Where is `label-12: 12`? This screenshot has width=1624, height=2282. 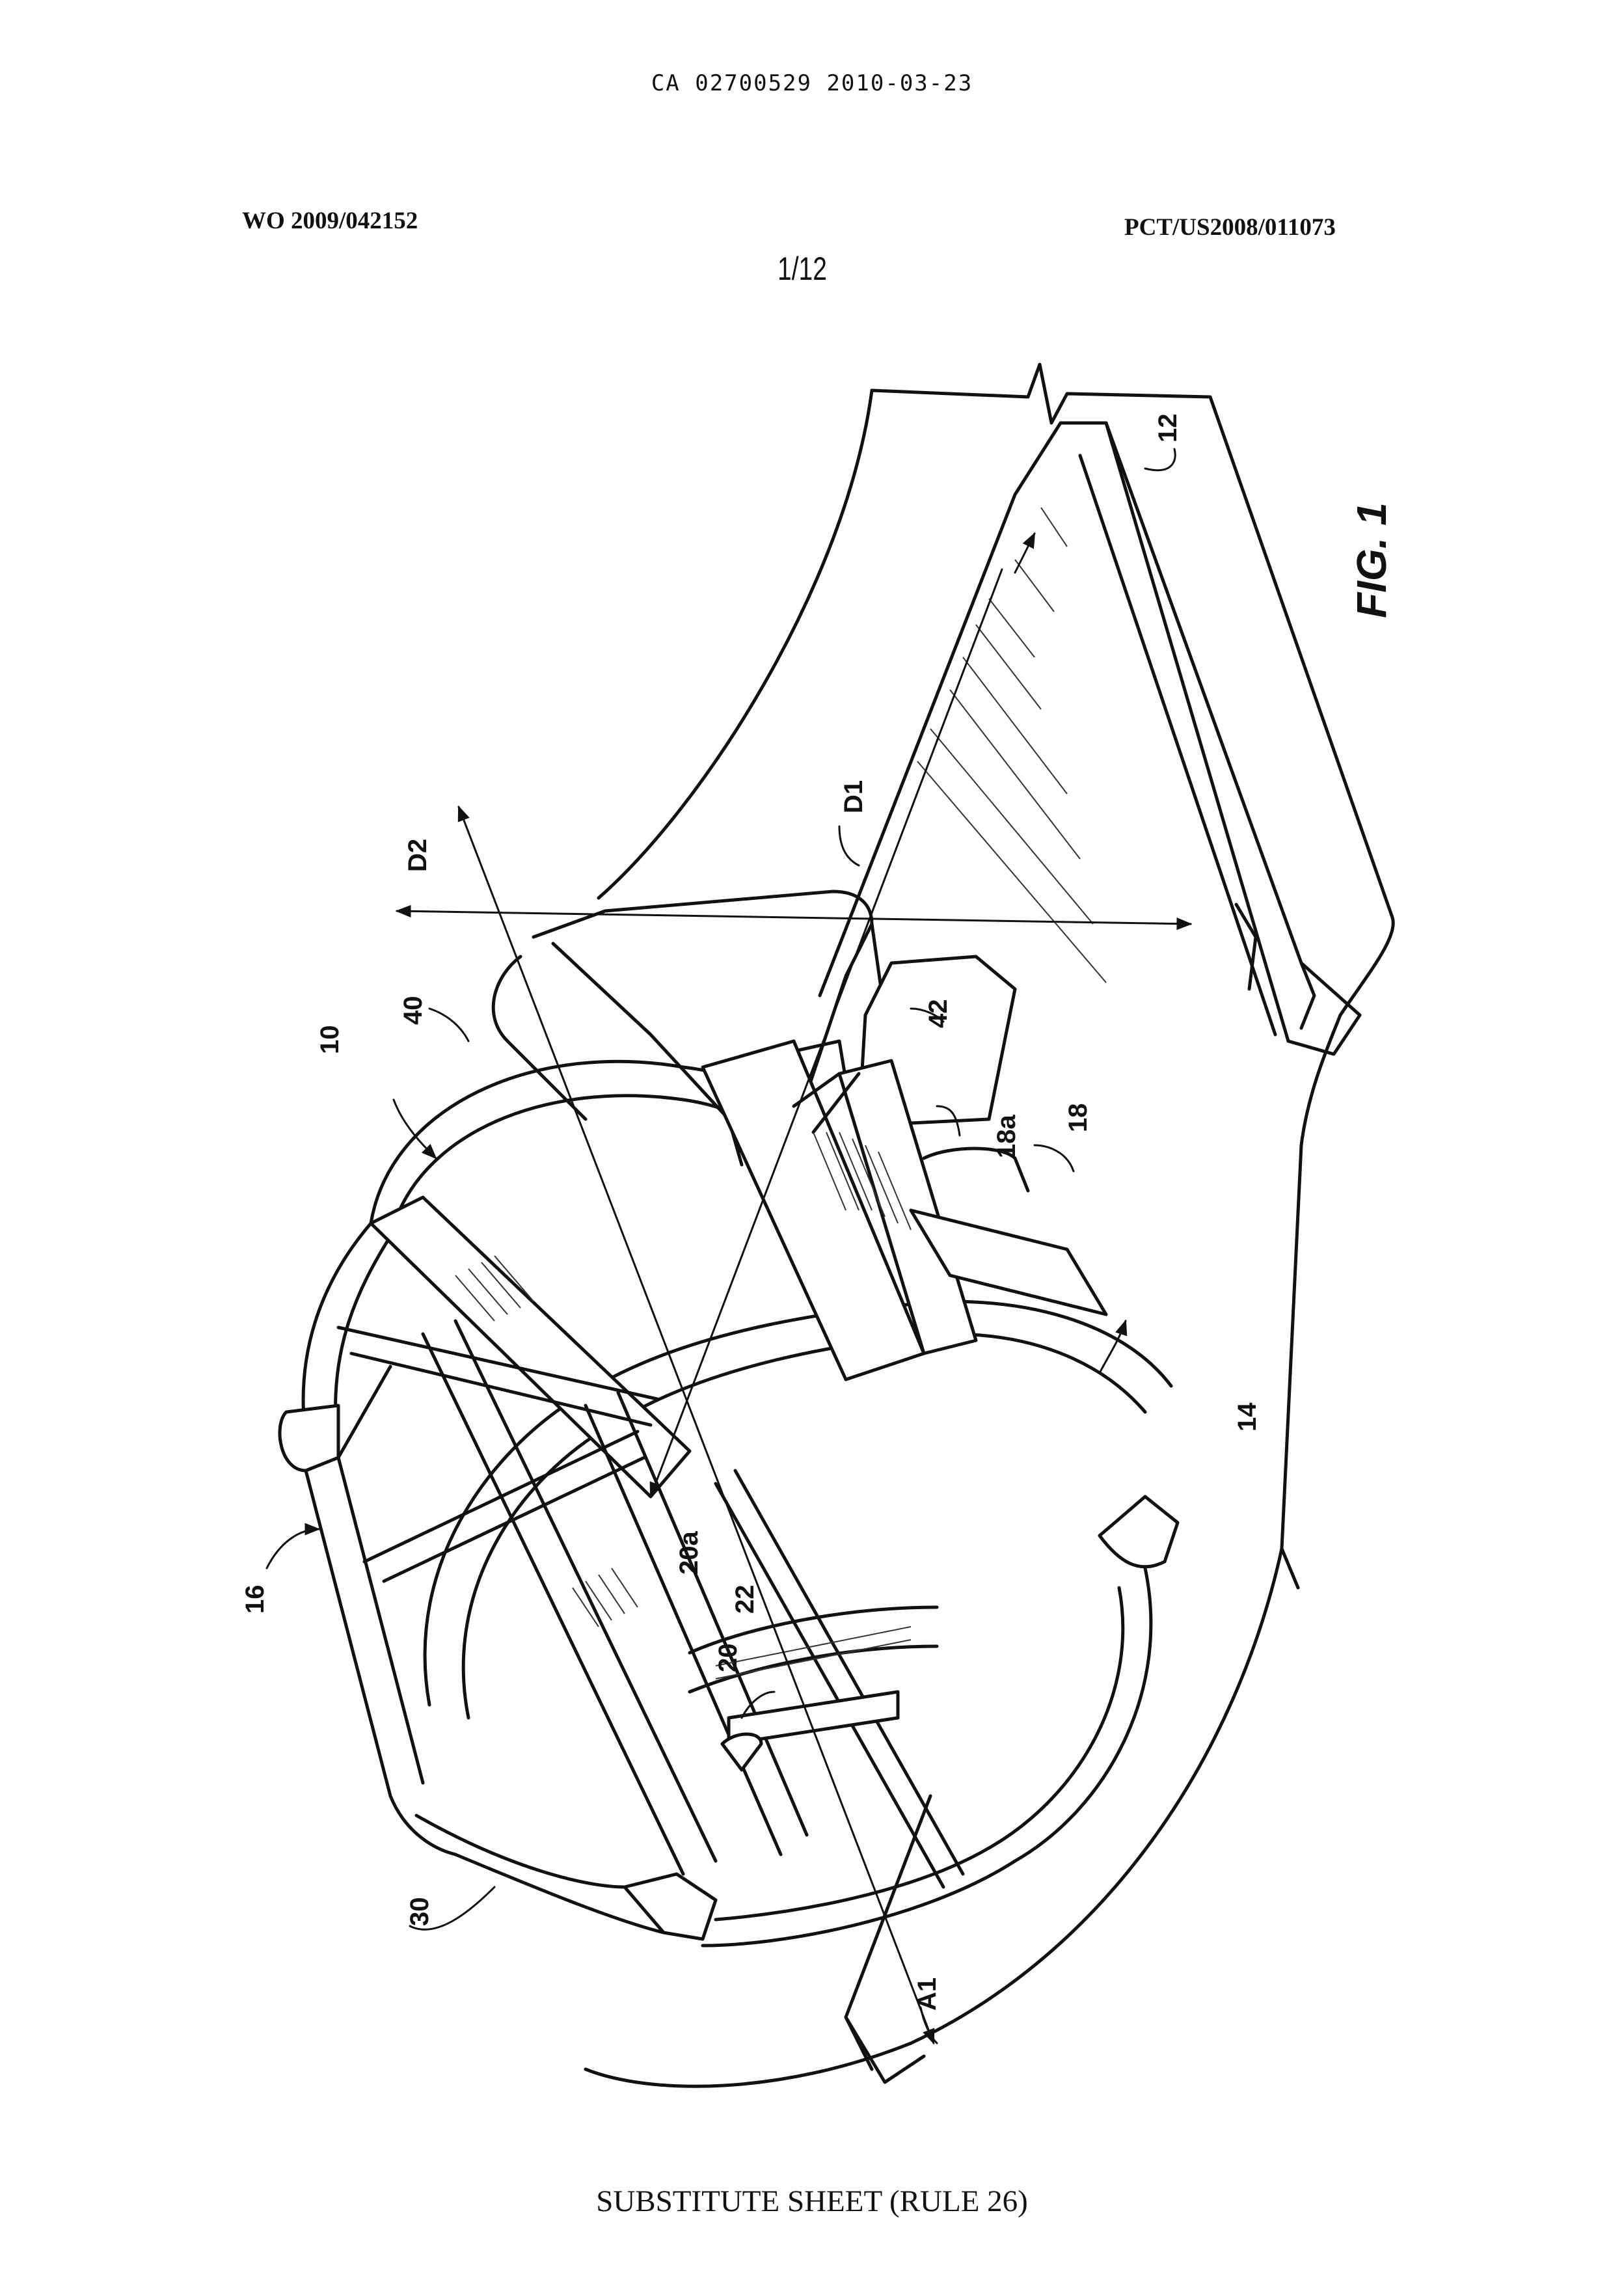
label-12: 12 is located at coordinates (1168, 428).